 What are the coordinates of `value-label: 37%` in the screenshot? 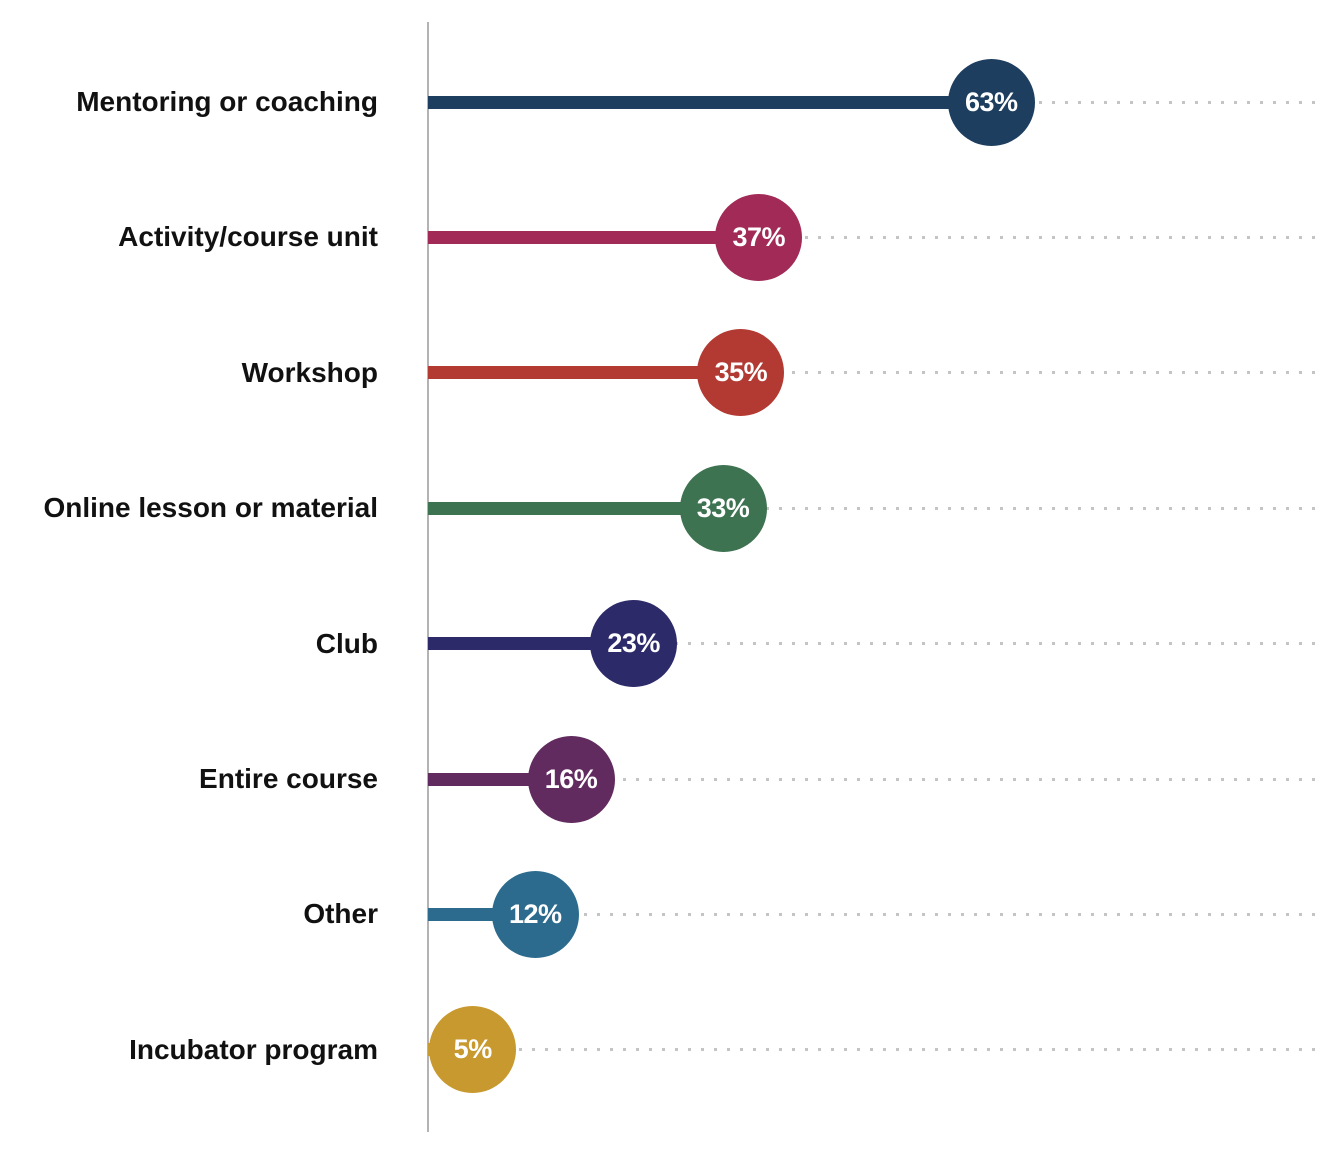 It's located at (759, 236).